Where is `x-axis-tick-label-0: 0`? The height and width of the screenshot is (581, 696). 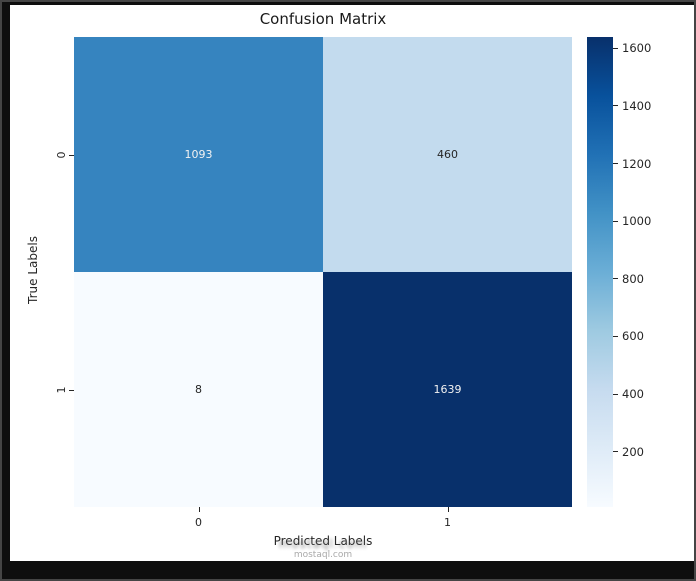 x-axis-tick-label-0: 0 is located at coordinates (198, 522).